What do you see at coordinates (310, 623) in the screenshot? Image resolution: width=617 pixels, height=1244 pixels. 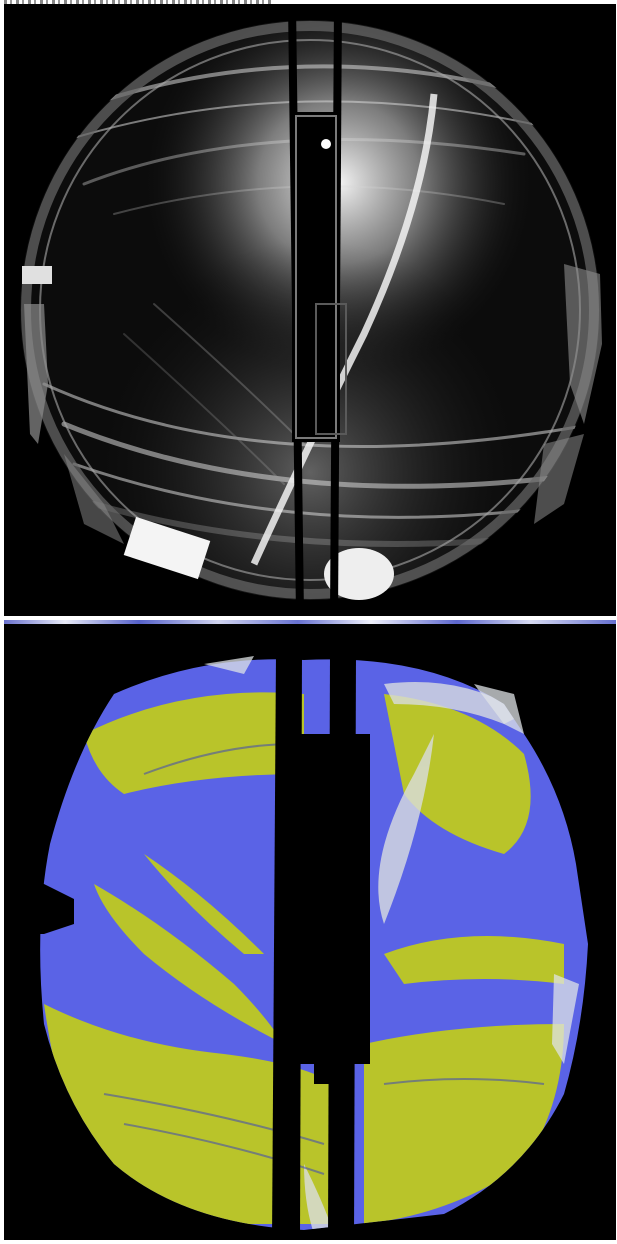 I see `separator-strip` at bounding box center [310, 623].